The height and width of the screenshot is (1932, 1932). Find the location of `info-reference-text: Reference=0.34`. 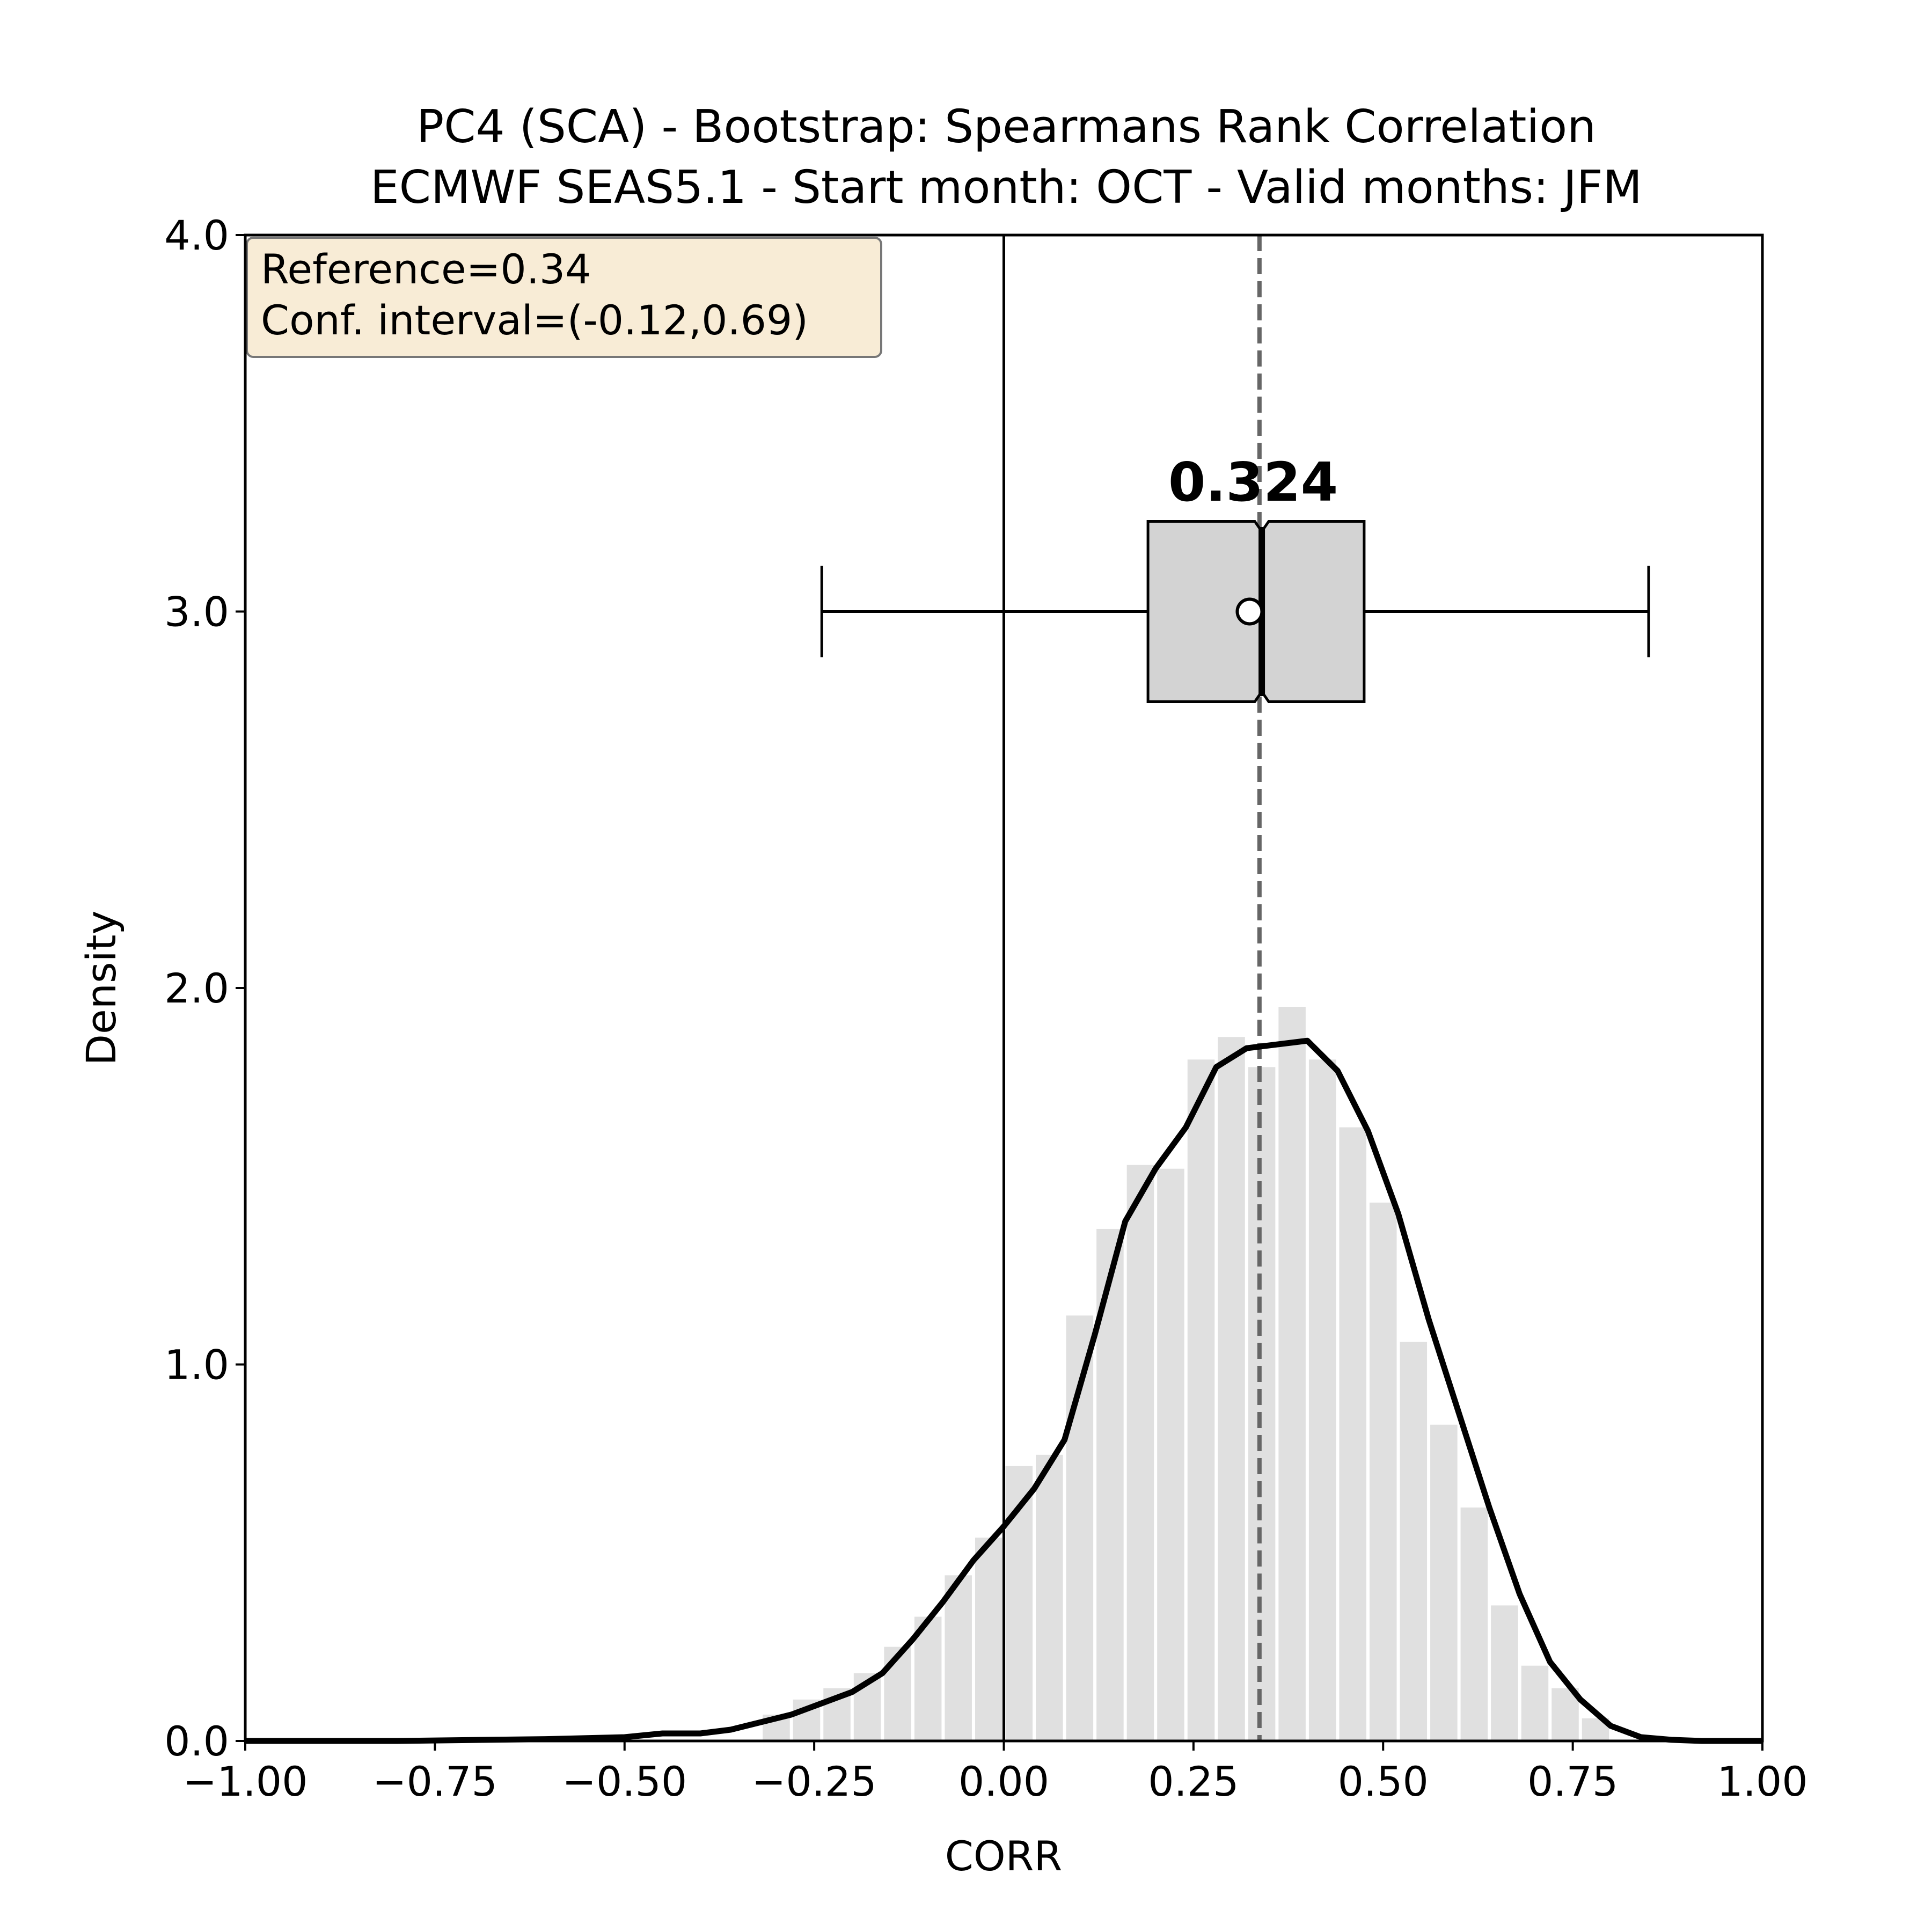

info-reference-text: Reference=0.34 is located at coordinates (426, 269).